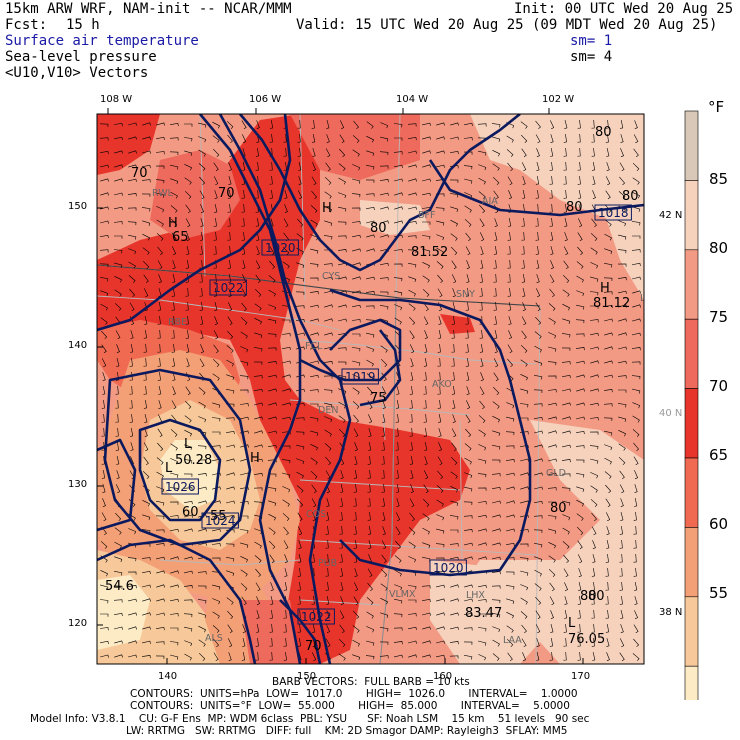 The width and height of the screenshot is (740, 740). Describe the element at coordinates (443, 676) in the screenshot. I see `x-label-160: 160` at that location.